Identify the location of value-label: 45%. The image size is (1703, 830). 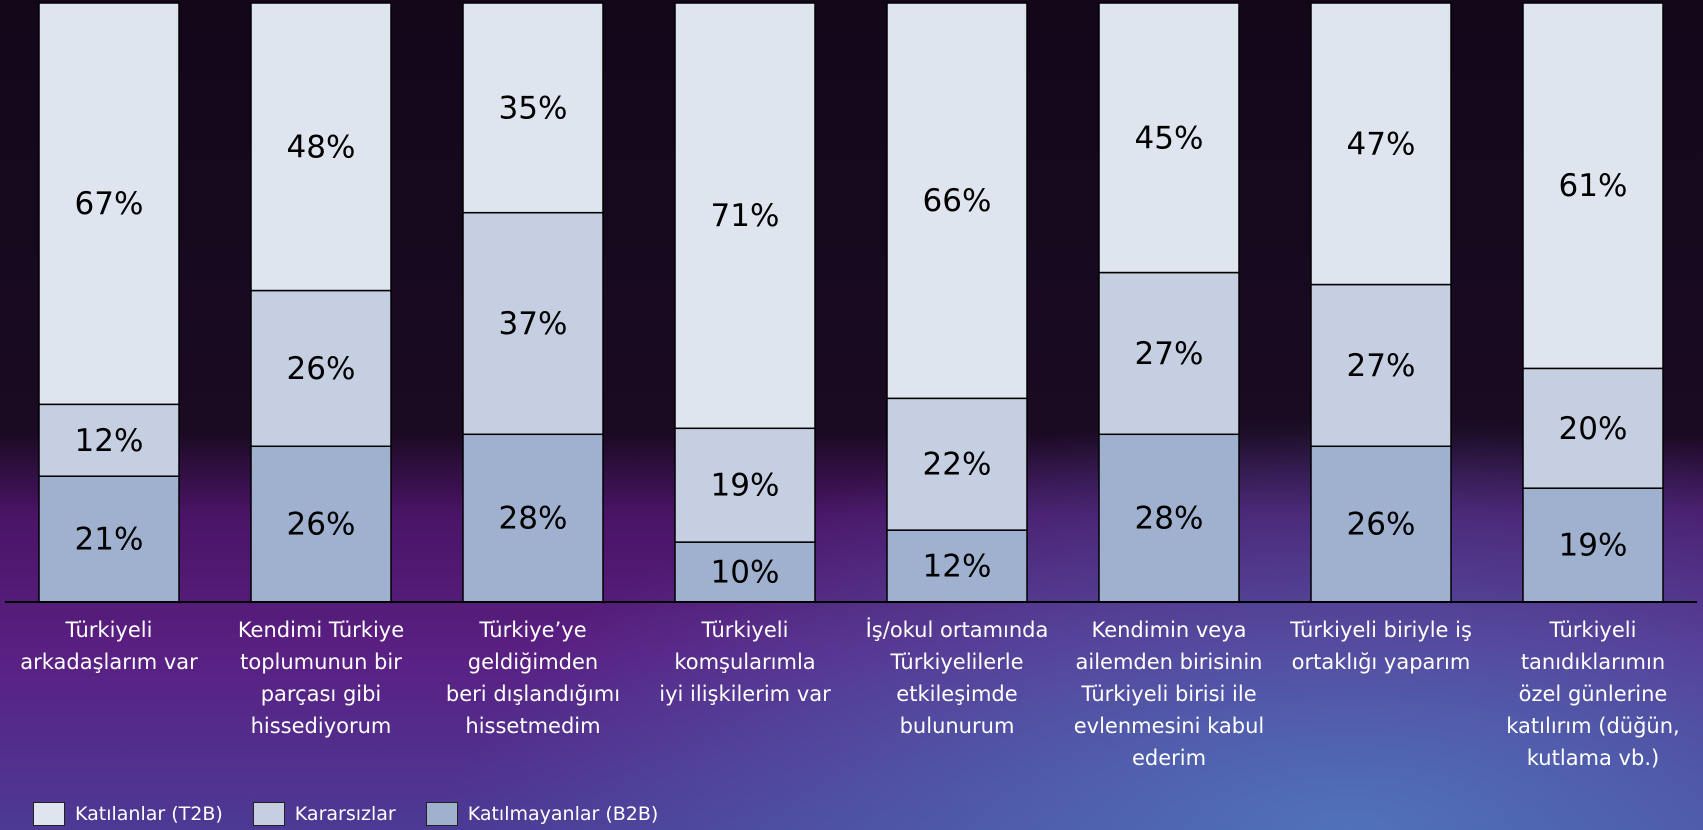
(1169, 138).